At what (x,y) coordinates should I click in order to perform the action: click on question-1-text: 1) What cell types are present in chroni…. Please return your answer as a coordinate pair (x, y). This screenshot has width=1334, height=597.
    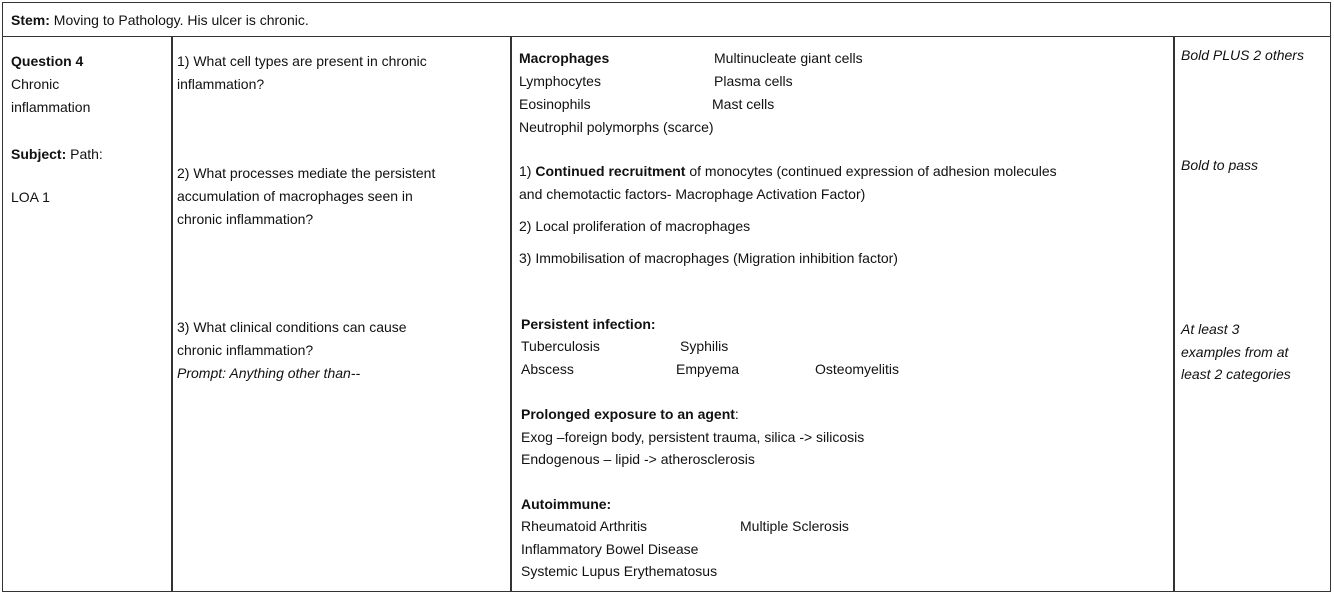
    Looking at the image, I should click on (302, 61).